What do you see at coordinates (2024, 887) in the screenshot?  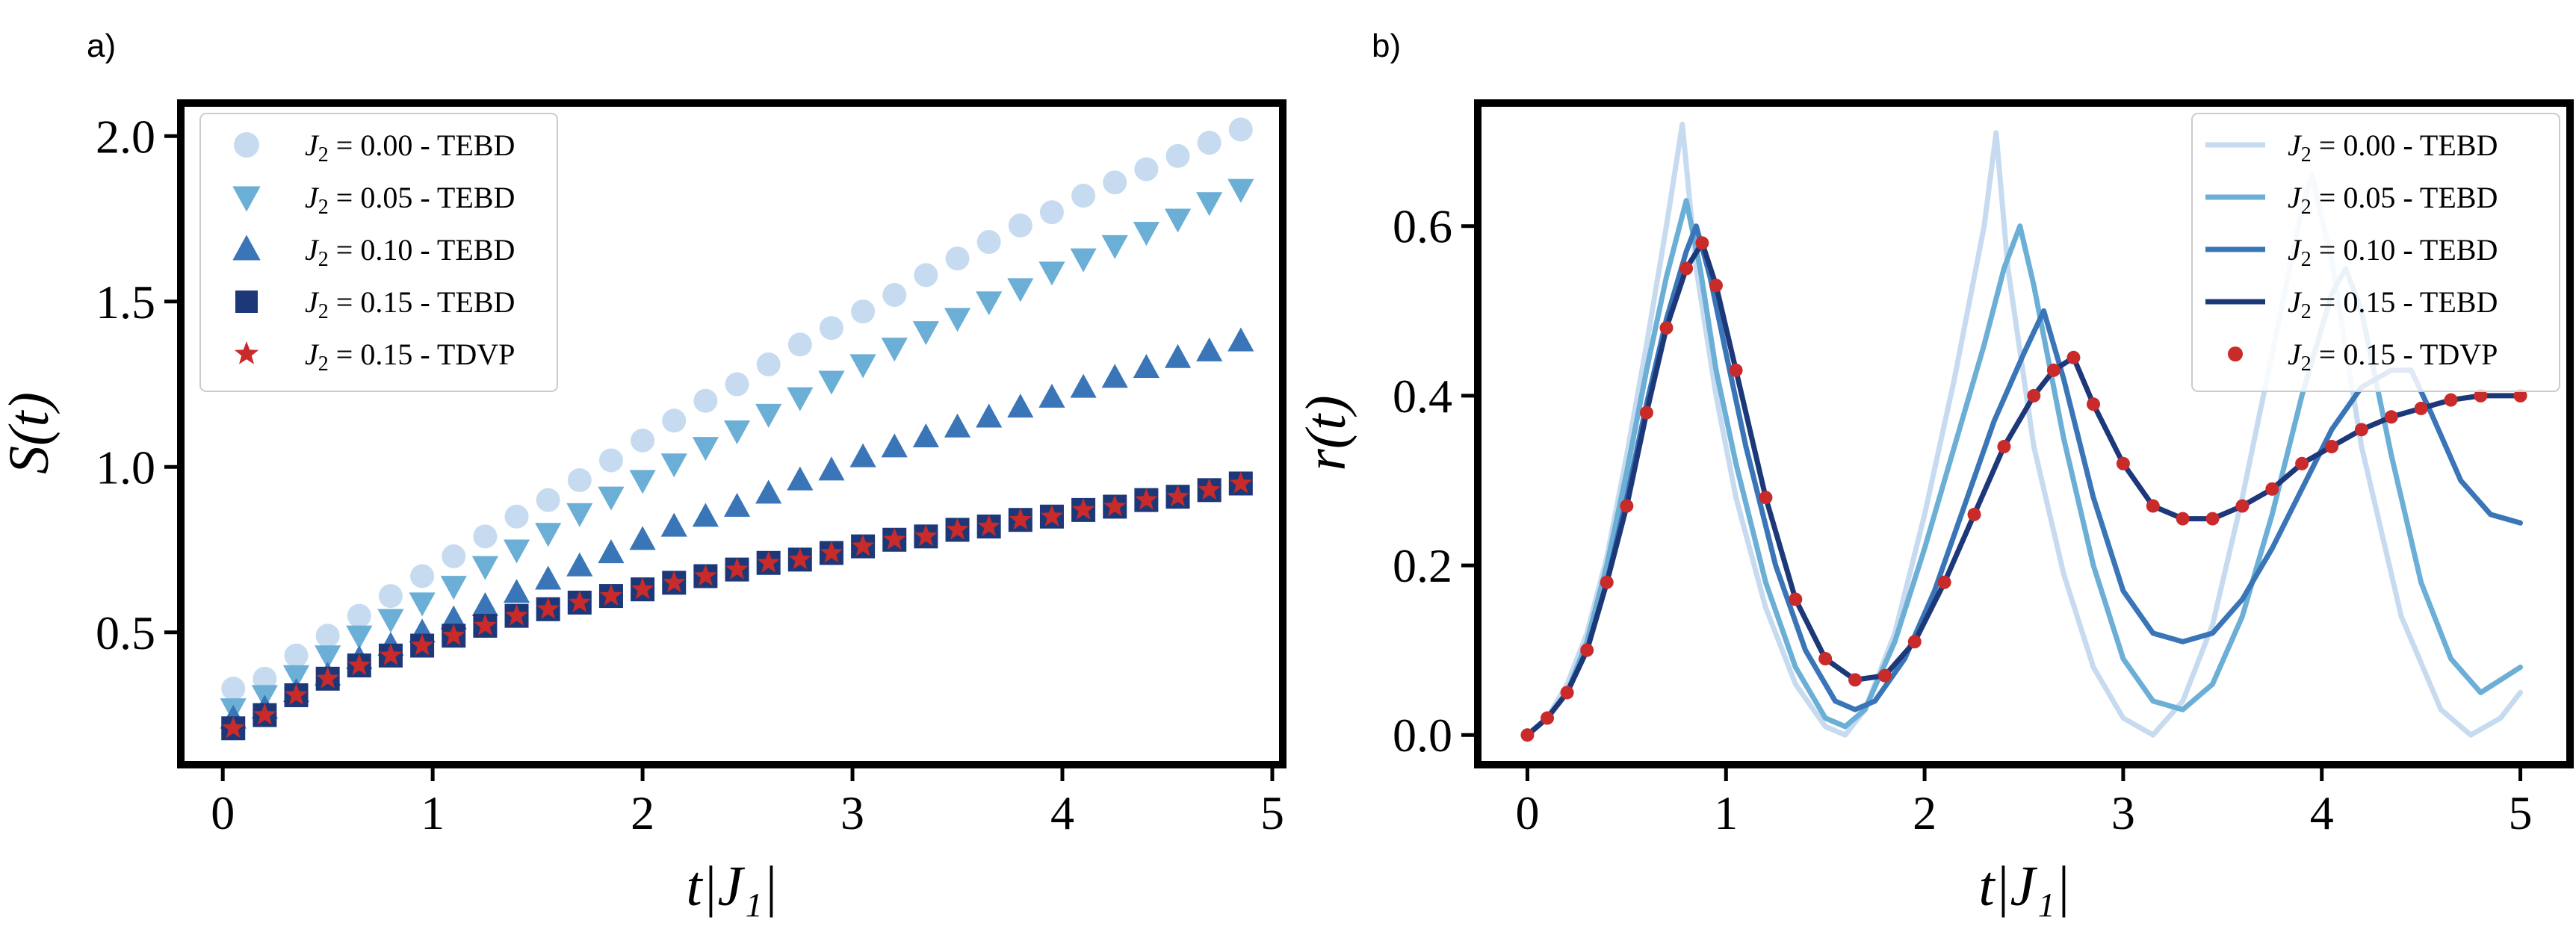 I see `panel-b-xlabel: t|J₁|` at bounding box center [2024, 887].